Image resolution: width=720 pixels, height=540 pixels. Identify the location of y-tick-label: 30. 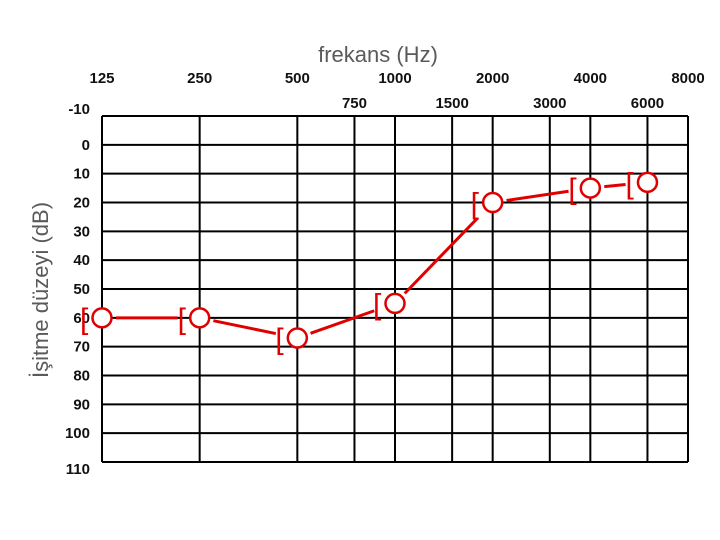
(81, 231).